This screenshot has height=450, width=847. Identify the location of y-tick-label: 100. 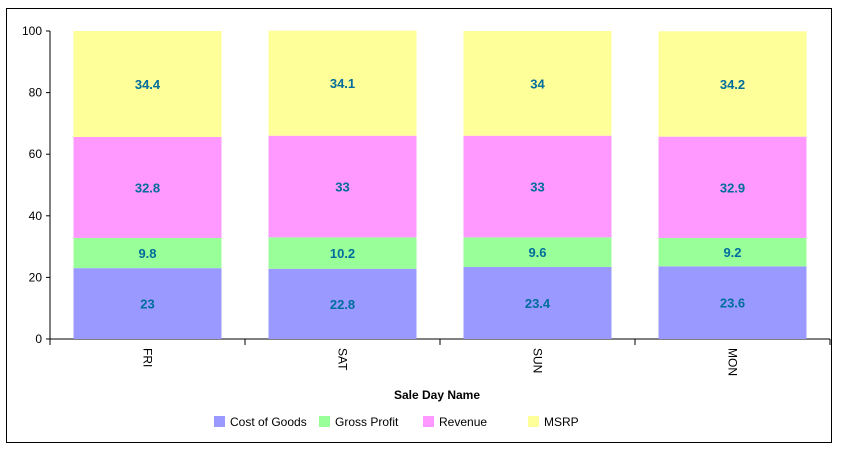
(32, 31).